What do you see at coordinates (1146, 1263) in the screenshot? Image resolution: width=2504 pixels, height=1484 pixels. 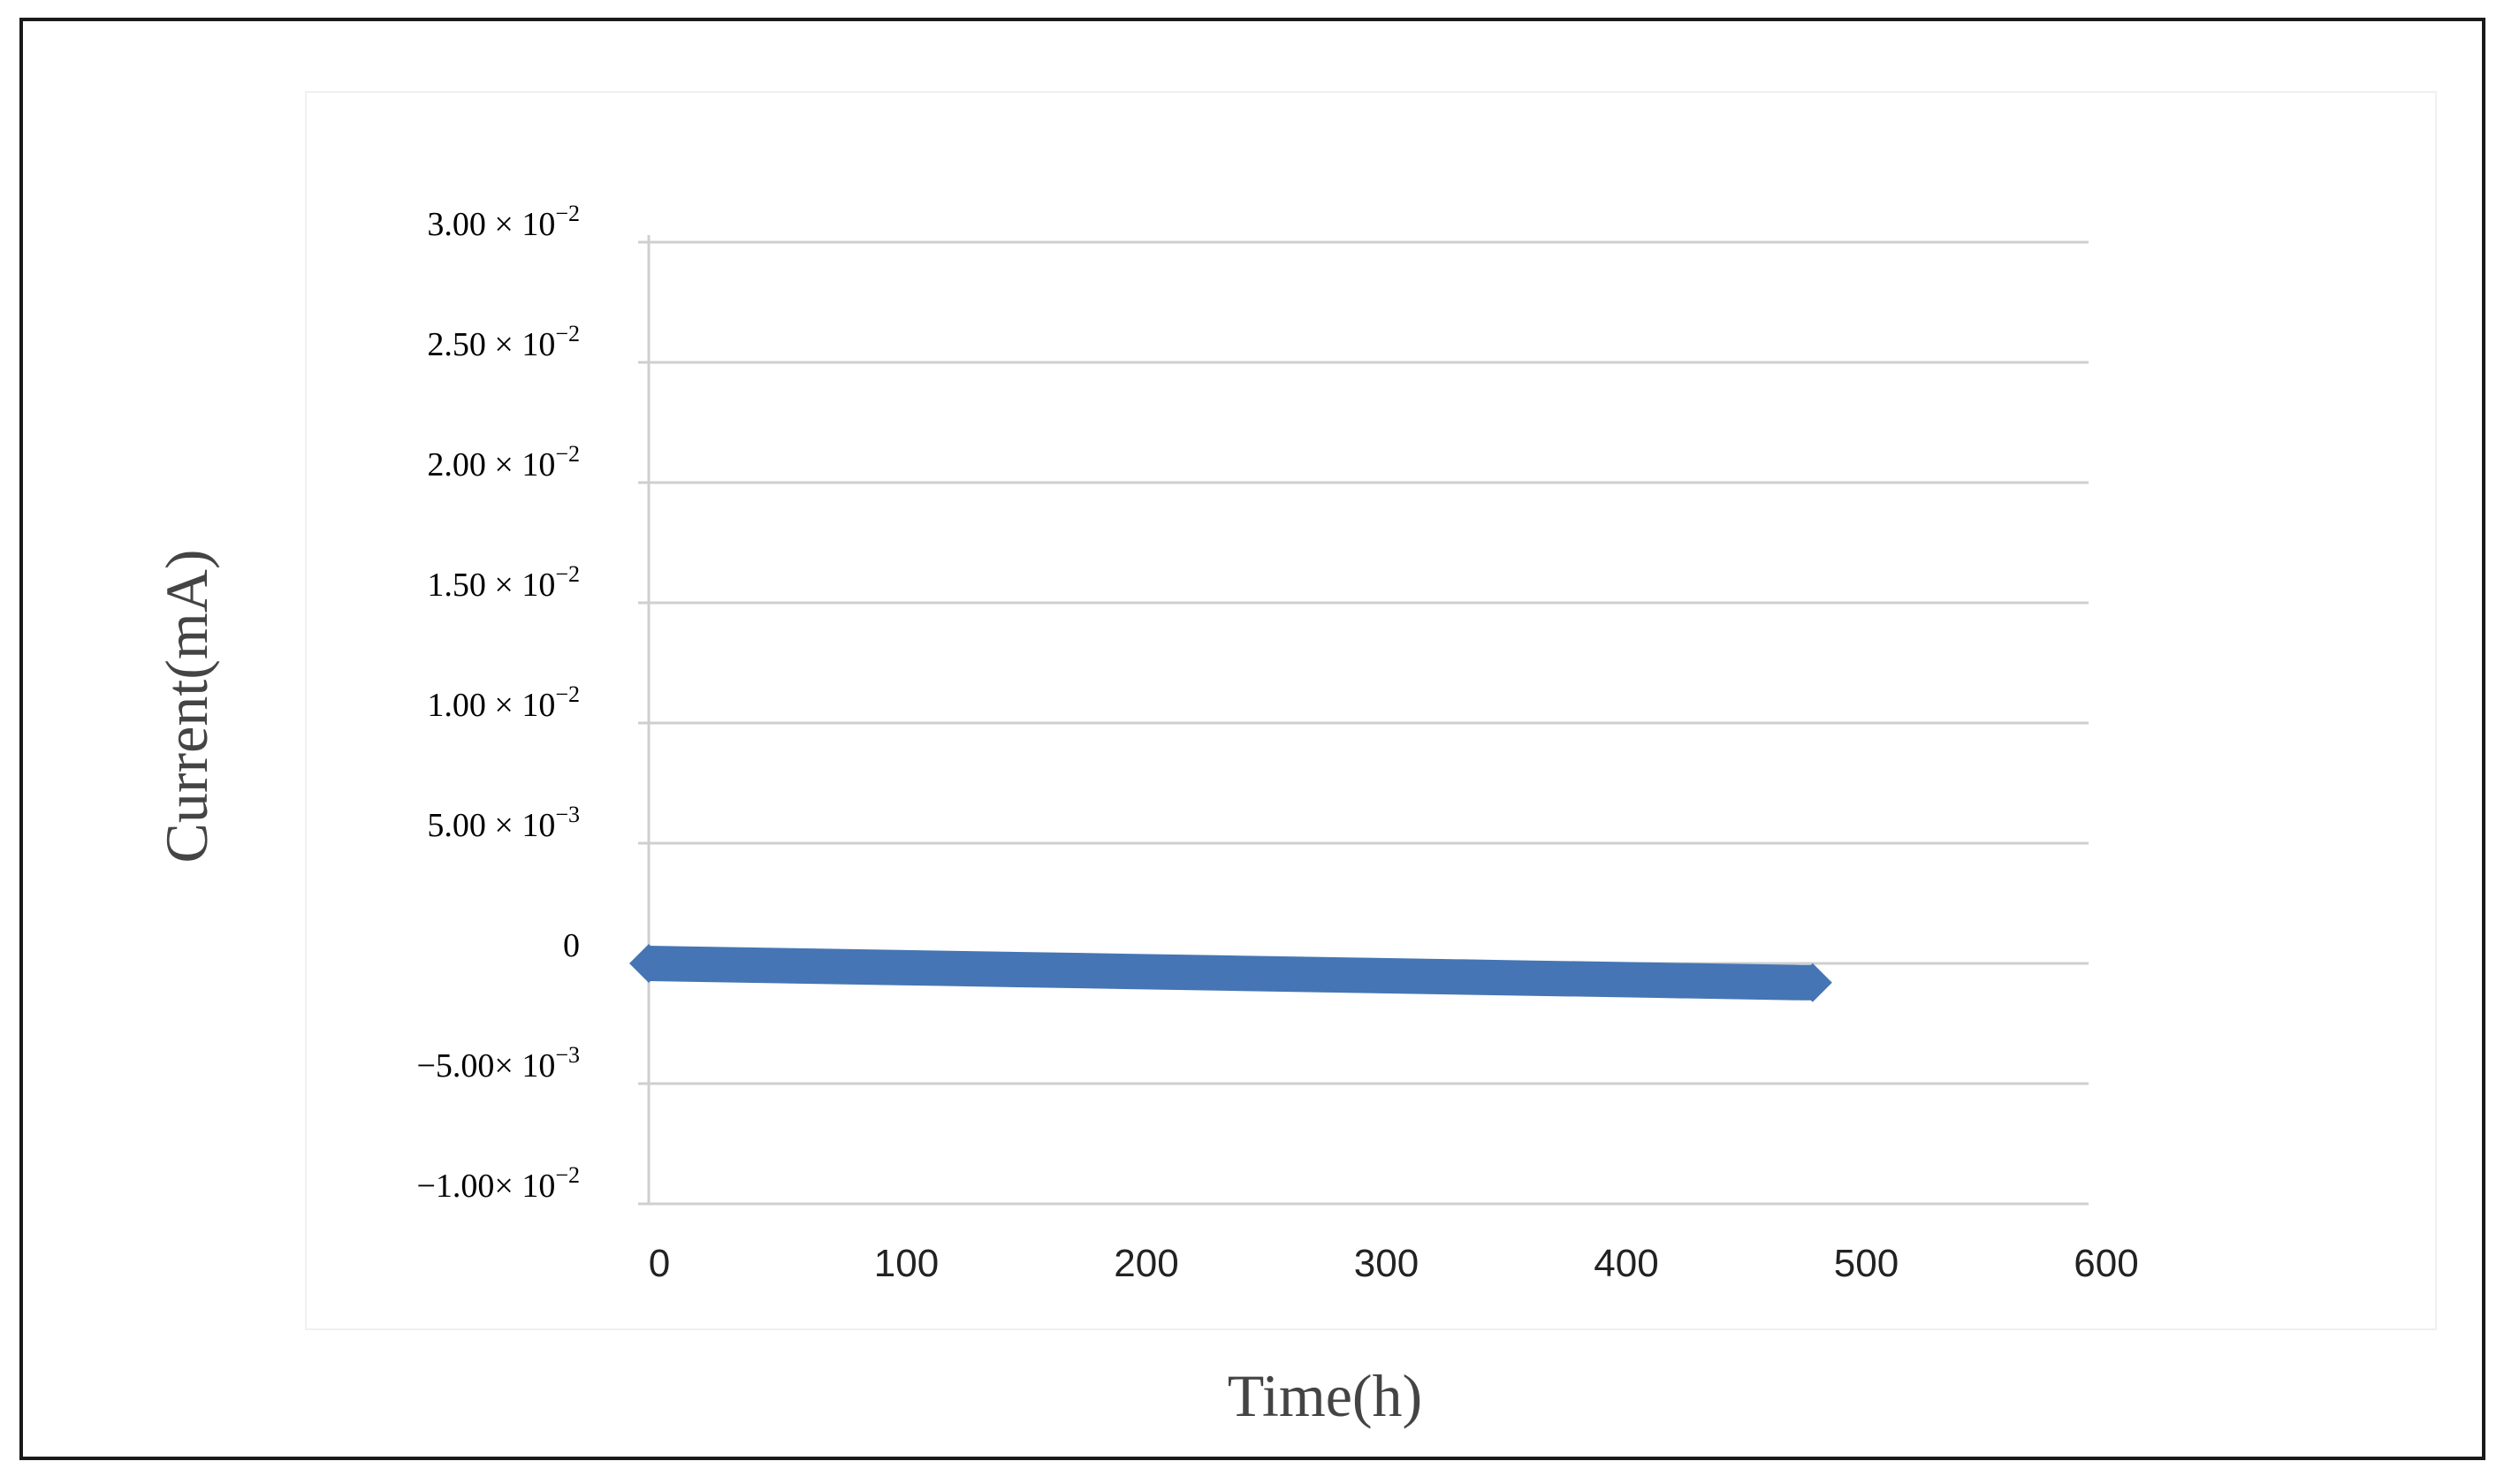 I see `x-tick-label-2: 200` at bounding box center [1146, 1263].